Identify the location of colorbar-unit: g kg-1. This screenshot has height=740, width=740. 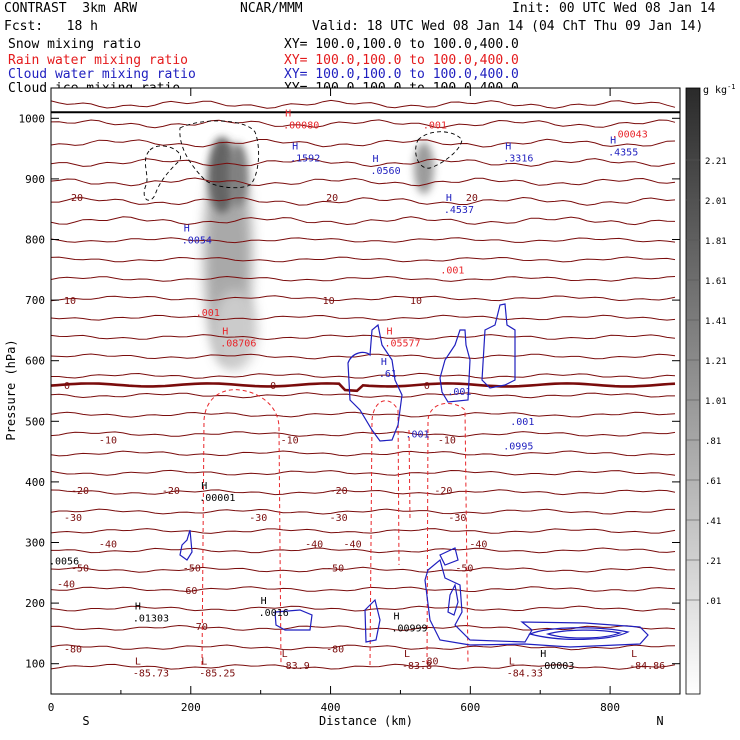
(719, 89).